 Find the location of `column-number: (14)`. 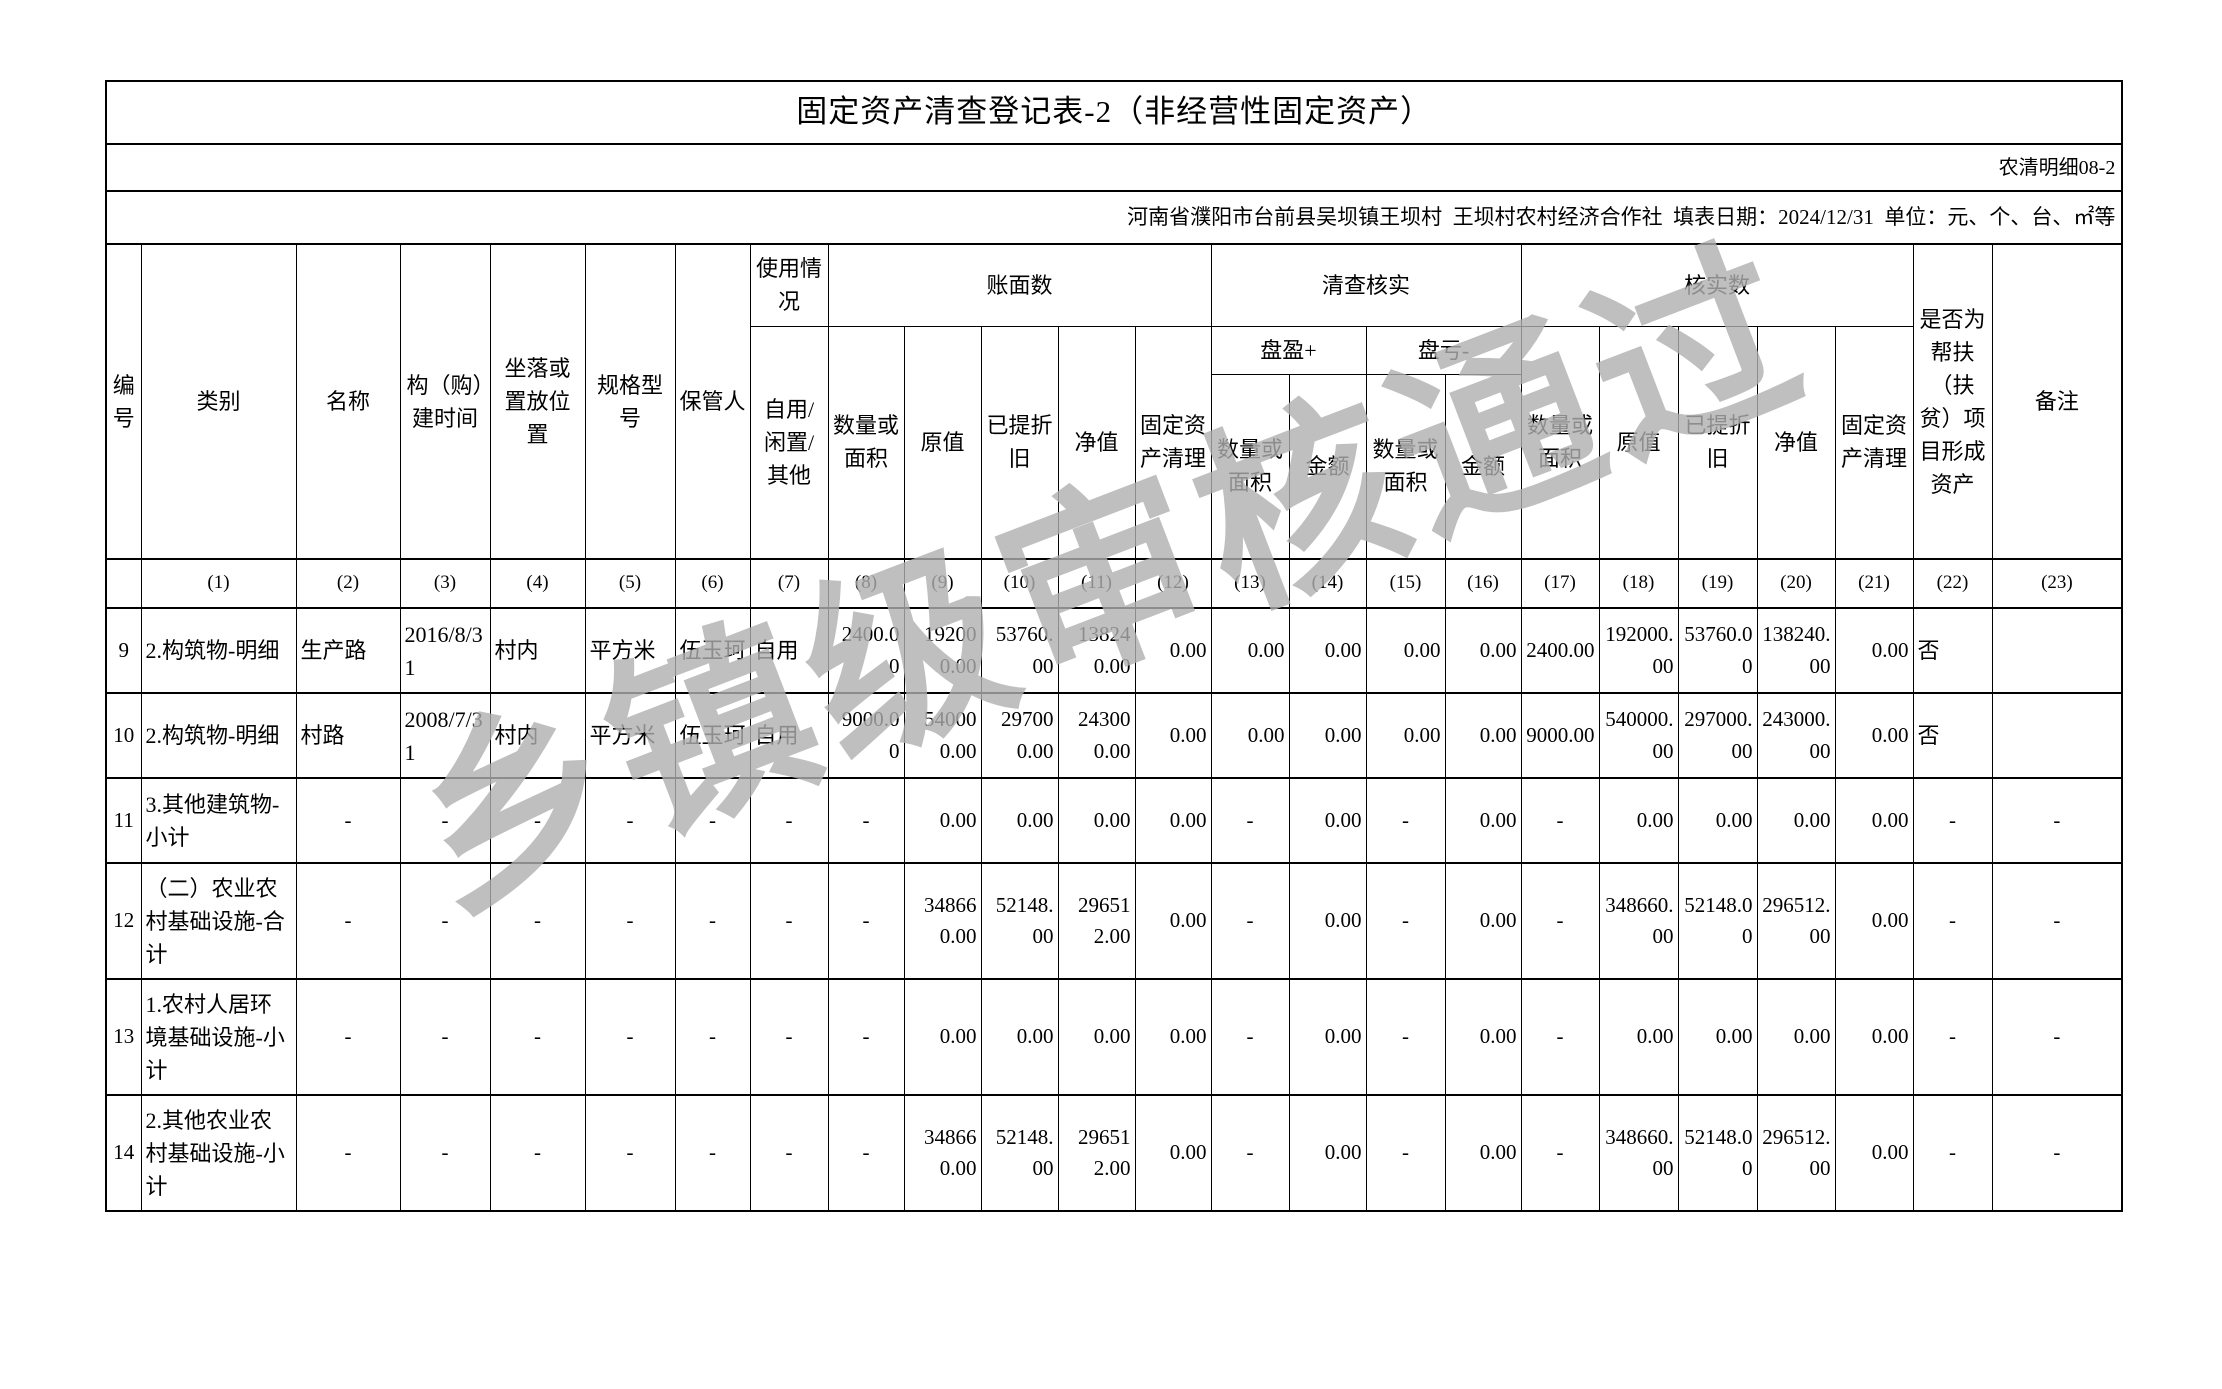

column-number: (14) is located at coordinates (1327, 583).